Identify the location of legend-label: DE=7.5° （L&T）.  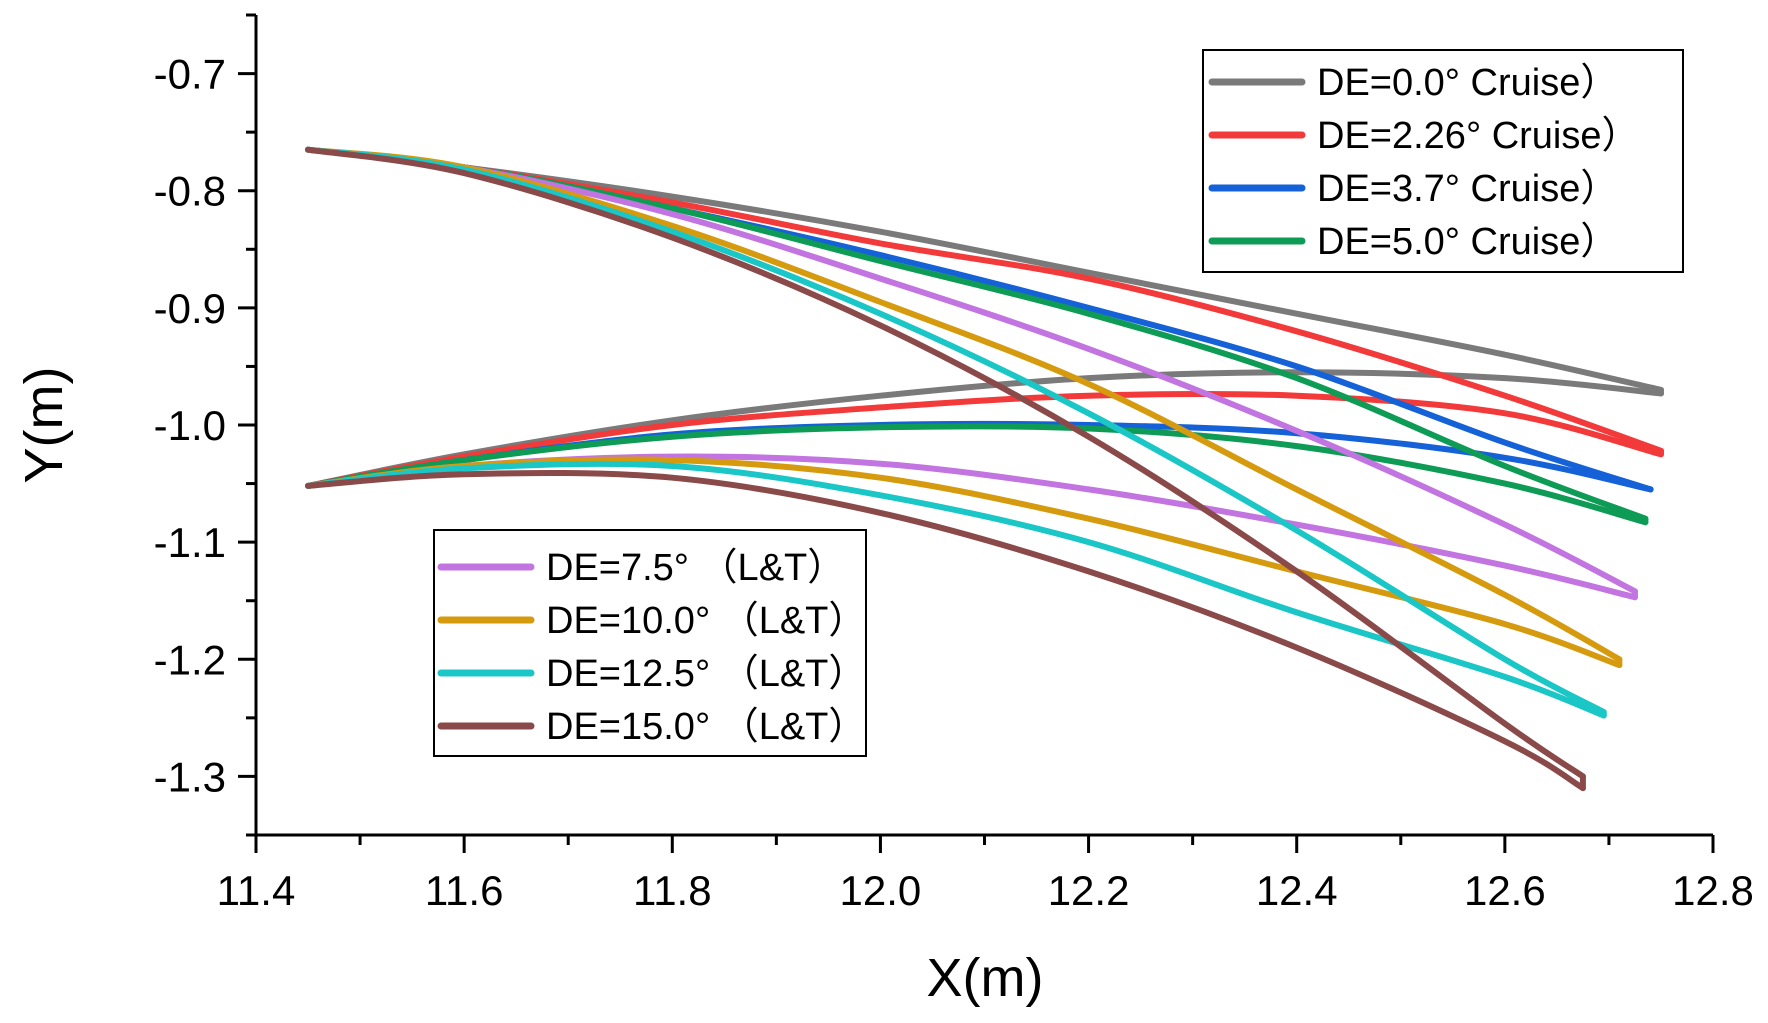
(695, 568).